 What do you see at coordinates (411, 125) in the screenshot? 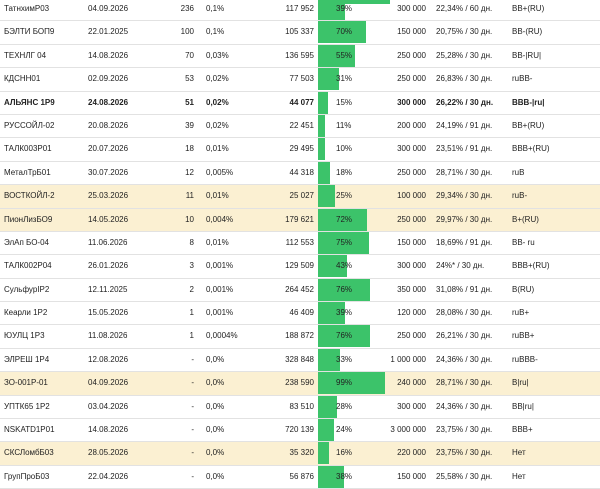
I see `issue-volume: 200 000` at bounding box center [411, 125].